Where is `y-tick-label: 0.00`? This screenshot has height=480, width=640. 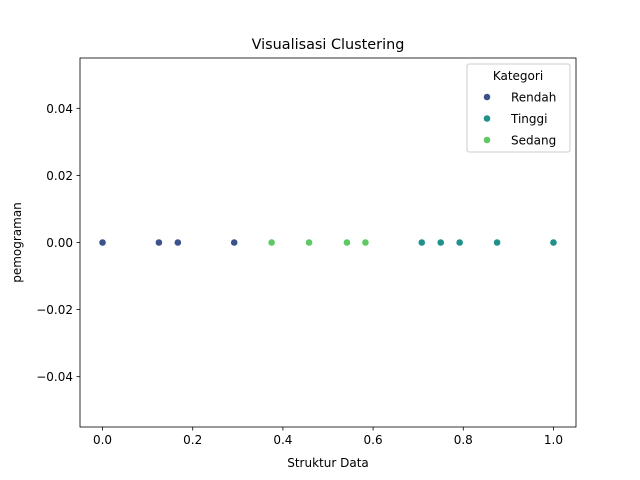
y-tick-label: 0.00 is located at coordinates (59, 243).